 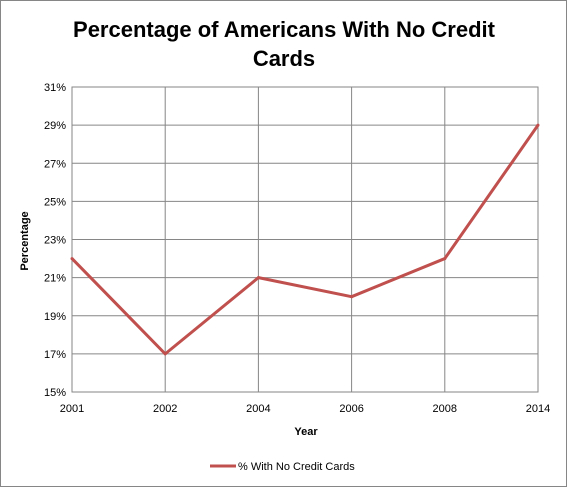 What do you see at coordinates (445, 409) in the screenshot?
I see `x-tick-label: 2008` at bounding box center [445, 409].